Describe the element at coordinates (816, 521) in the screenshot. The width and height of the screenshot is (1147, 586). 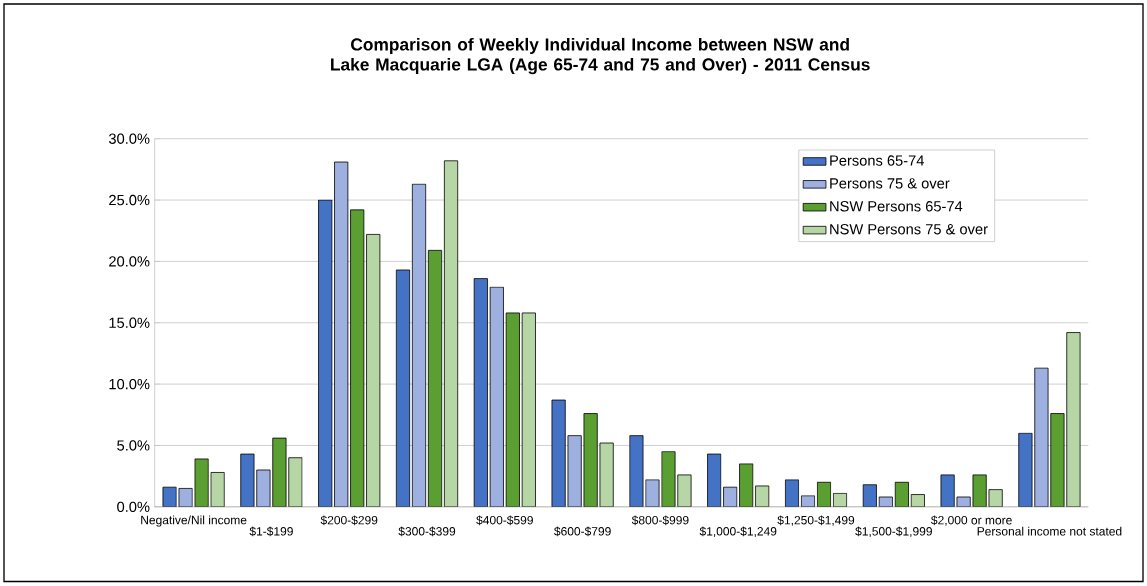
I see `x-tick-label: $1,250-$1,499` at that location.